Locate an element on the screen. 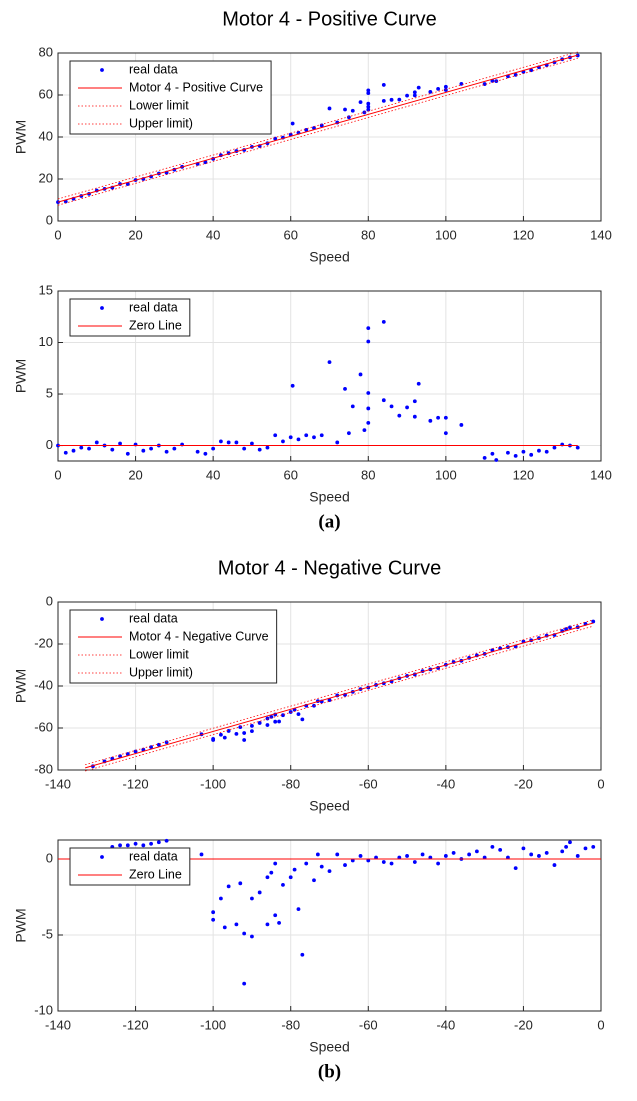 The image size is (637, 1101). legend-box is located at coordinates (130, 317).